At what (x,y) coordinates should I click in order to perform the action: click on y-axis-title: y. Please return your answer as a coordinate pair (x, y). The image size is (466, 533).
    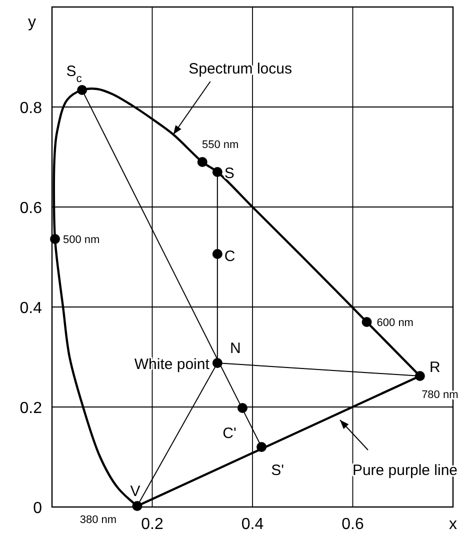
    Looking at the image, I should click on (32, 22).